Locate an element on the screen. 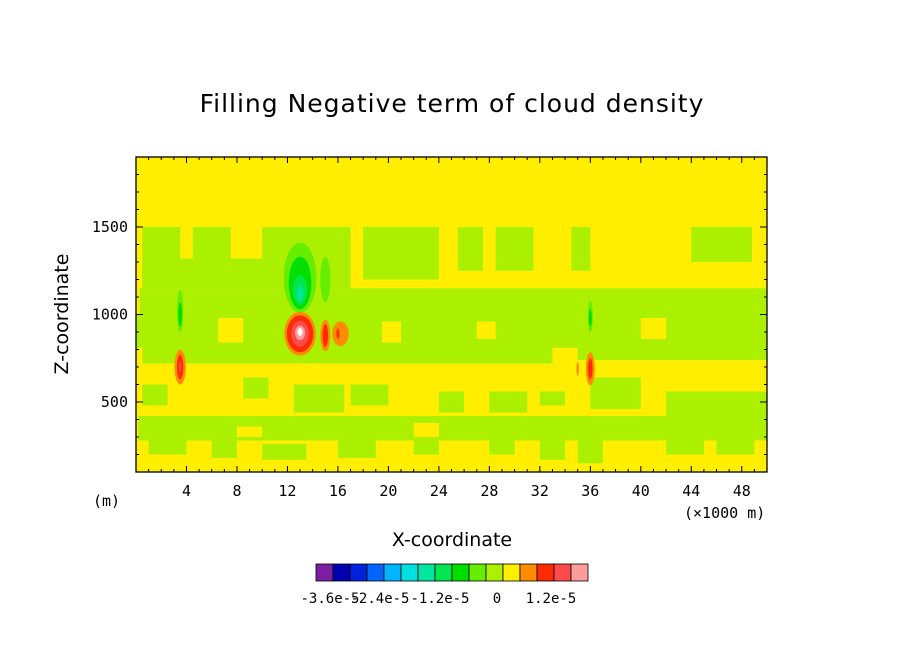 The width and height of the screenshot is (904, 654). x-axis-label: X-coordinate is located at coordinates (452, 540).